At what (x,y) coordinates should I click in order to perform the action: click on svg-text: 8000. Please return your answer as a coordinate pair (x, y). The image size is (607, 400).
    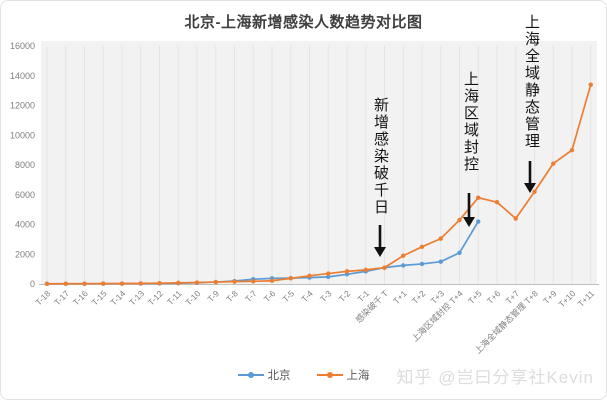
    Looking at the image, I should click on (25, 165).